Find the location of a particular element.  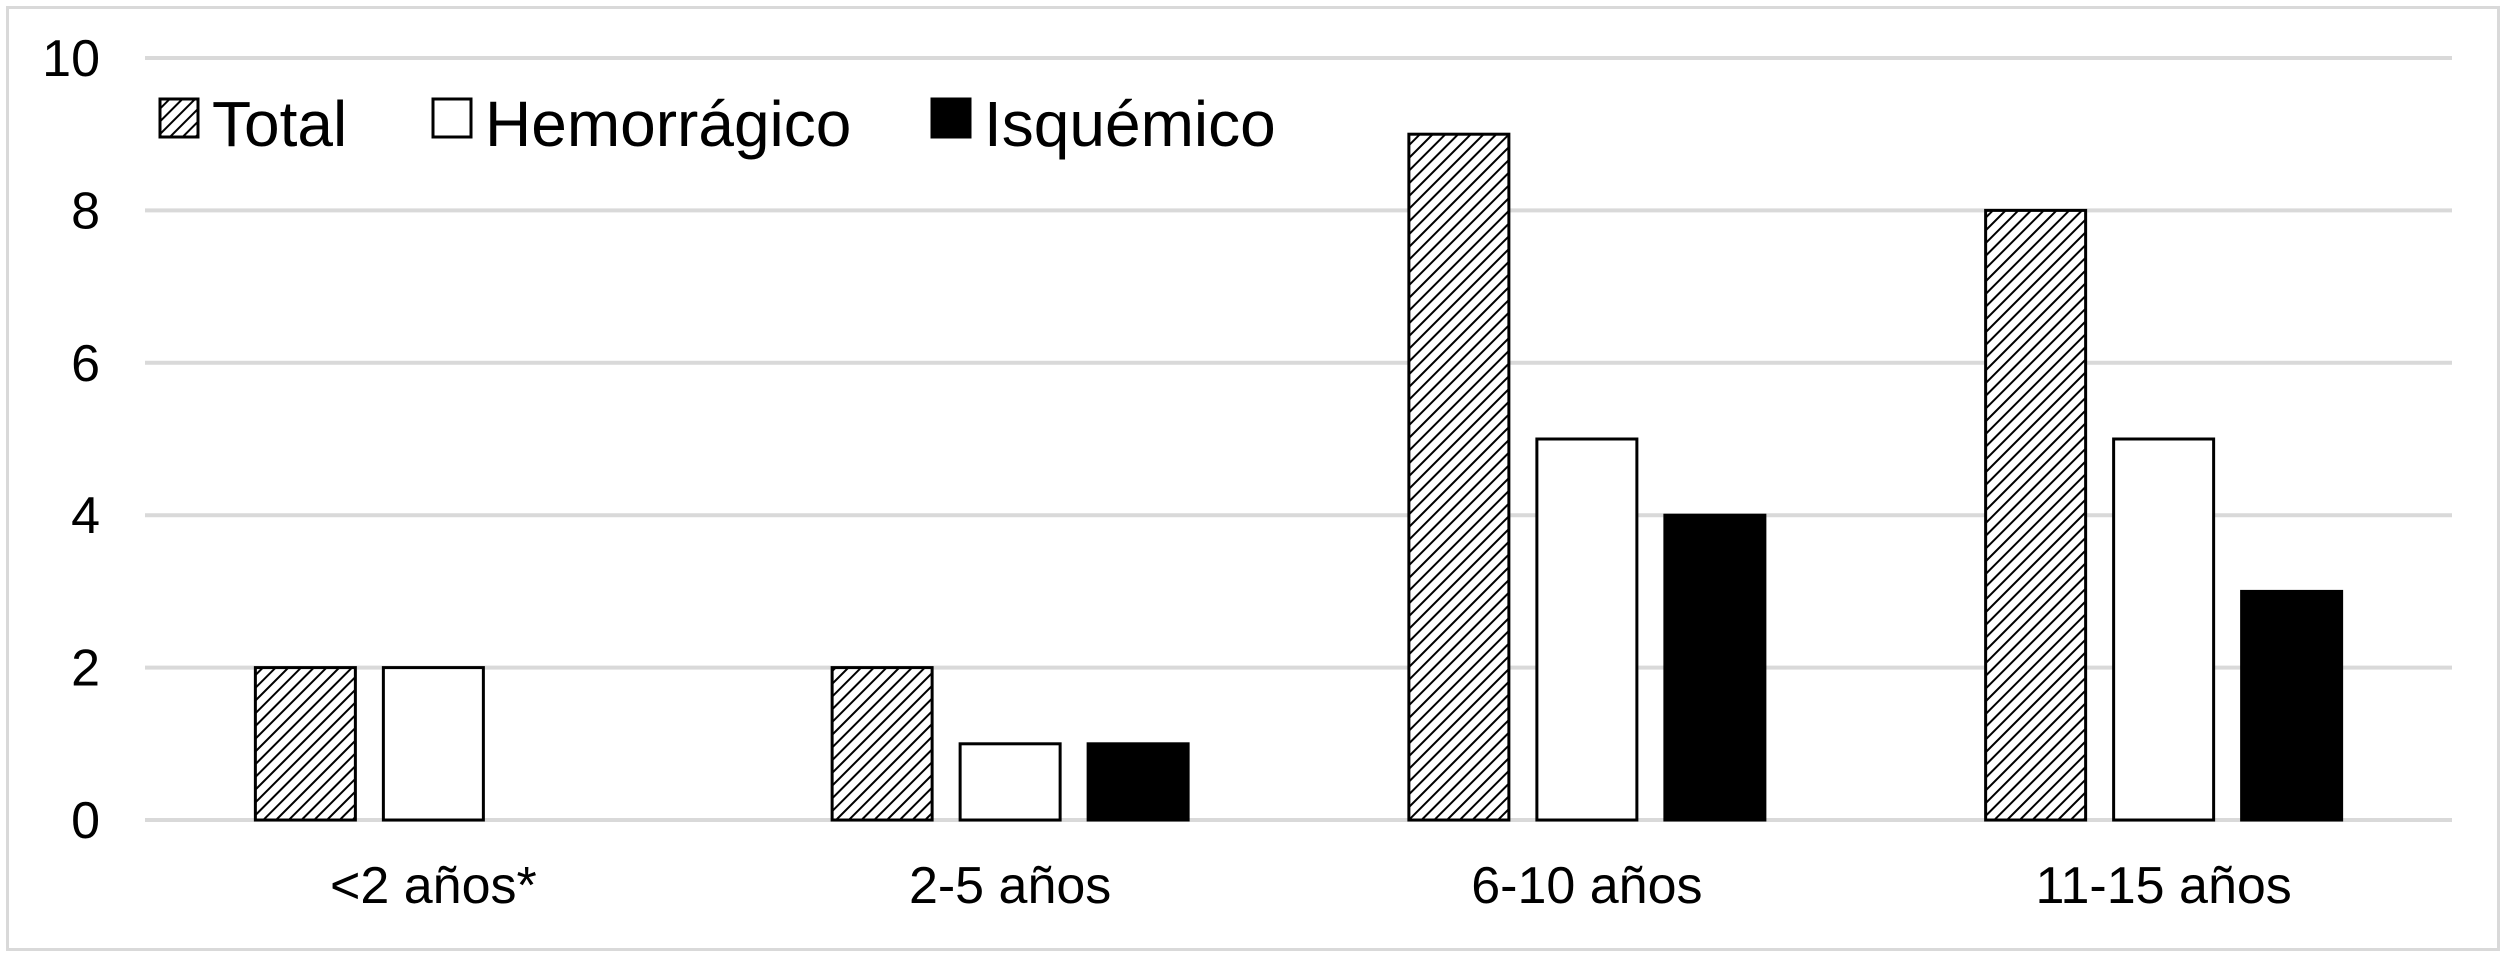

y-tick-label: 10 is located at coordinates (71, 59).